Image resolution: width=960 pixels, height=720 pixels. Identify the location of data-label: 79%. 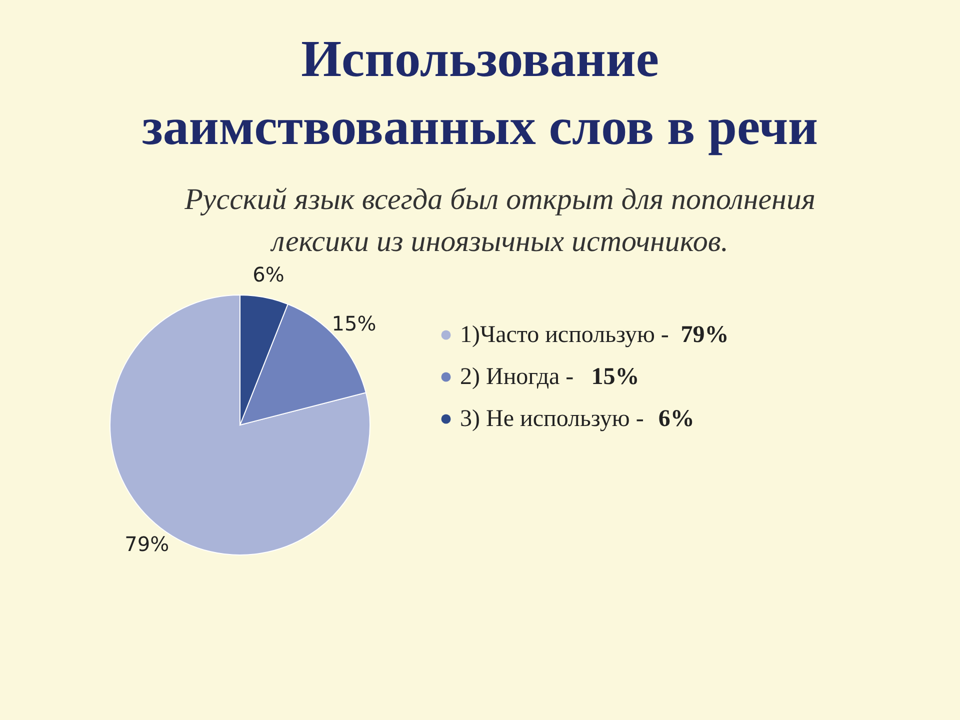
(147, 544).